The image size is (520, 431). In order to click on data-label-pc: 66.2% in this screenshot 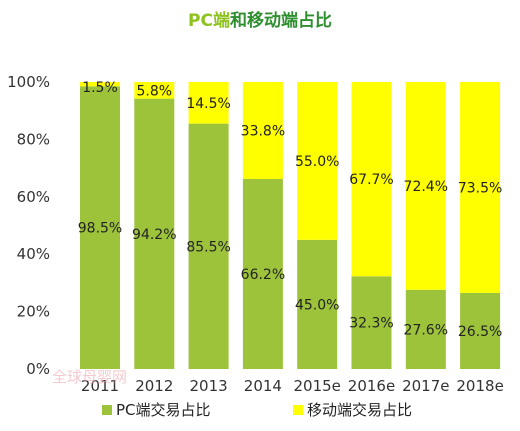, I will do `click(263, 275)`.